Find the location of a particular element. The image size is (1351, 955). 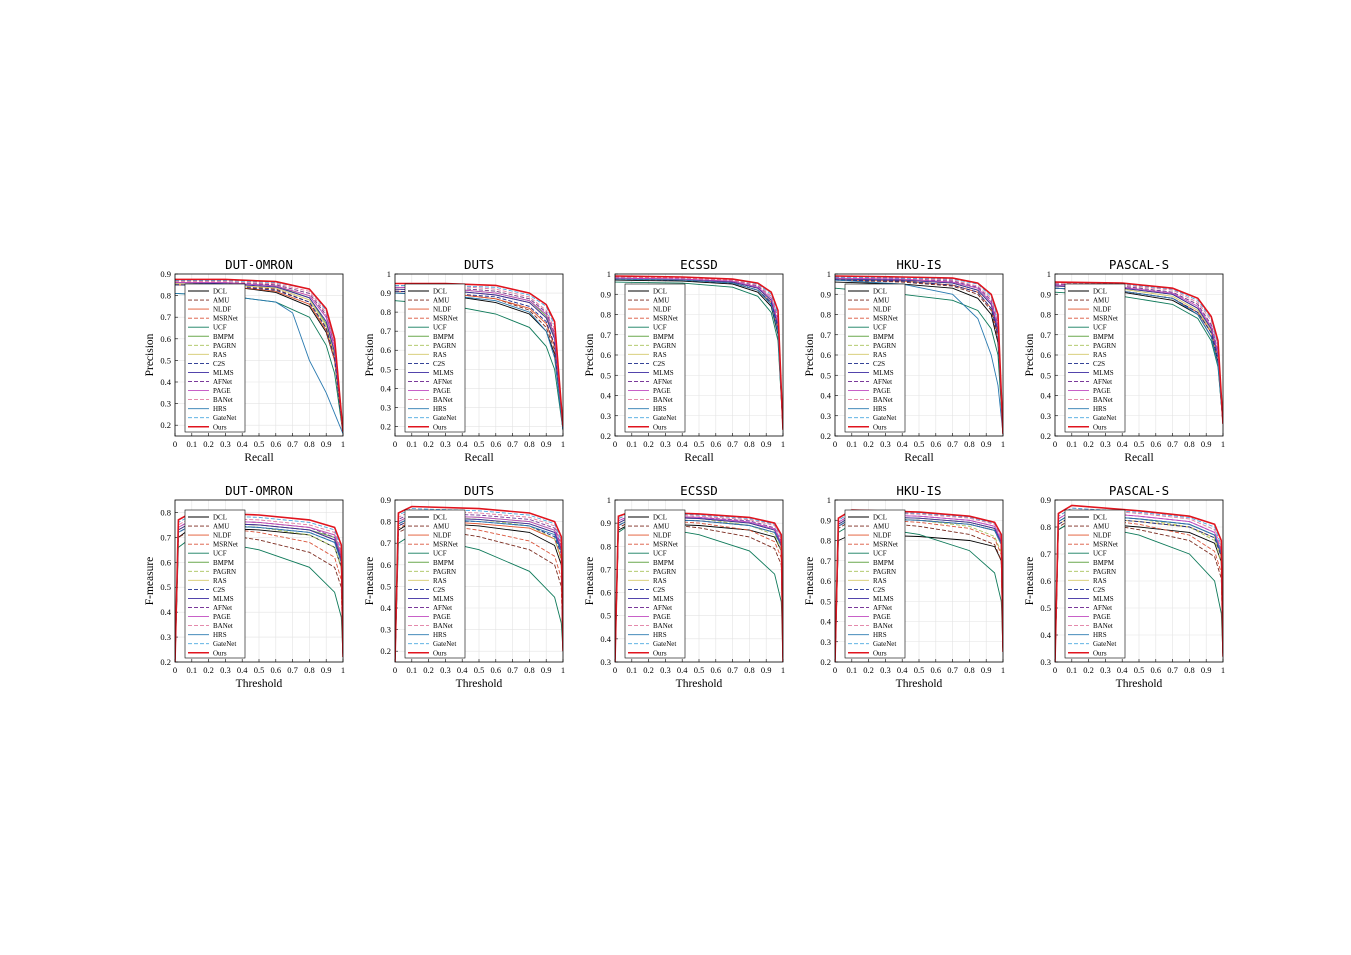

series-line-page is located at coordinates (1139, 586).